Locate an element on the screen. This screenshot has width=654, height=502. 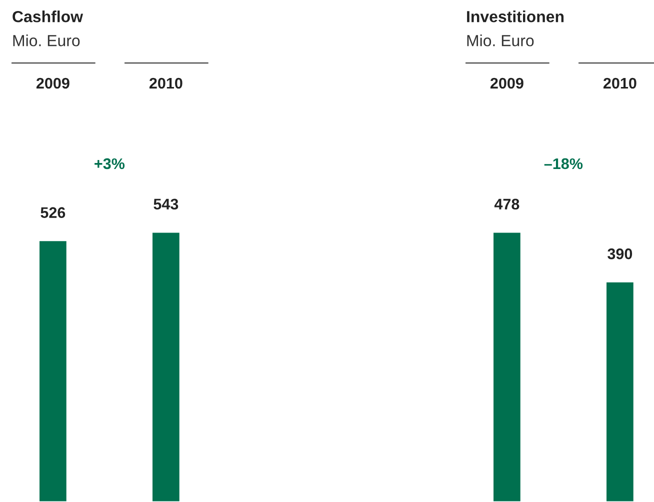
chart-title: Cashflow is located at coordinates (48, 16).